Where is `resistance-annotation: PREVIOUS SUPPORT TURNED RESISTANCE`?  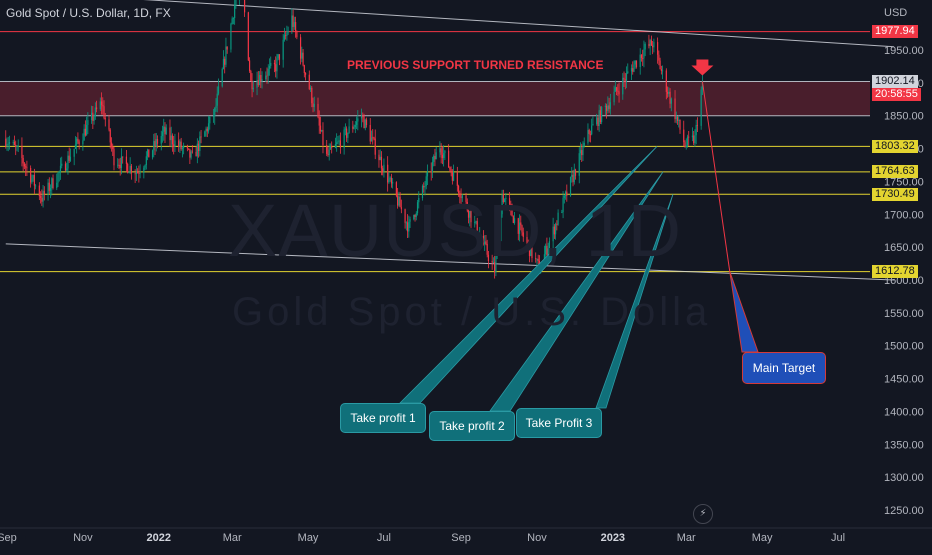
resistance-annotation: PREVIOUS SUPPORT TURNED RESISTANCE is located at coordinates (475, 65).